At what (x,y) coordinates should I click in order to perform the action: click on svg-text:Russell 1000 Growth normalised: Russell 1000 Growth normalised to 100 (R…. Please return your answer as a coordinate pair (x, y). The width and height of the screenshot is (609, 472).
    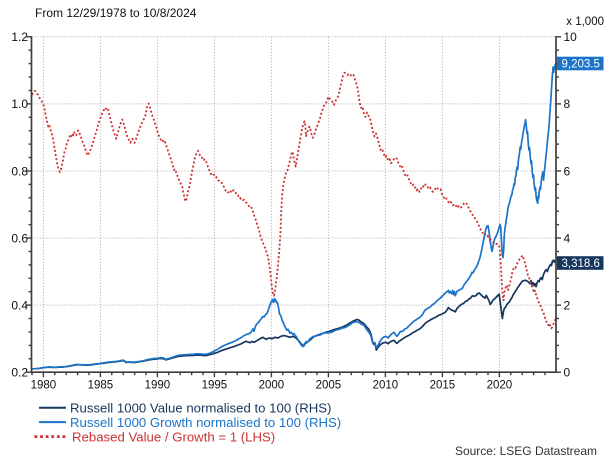
    Looking at the image, I should click on (205, 422).